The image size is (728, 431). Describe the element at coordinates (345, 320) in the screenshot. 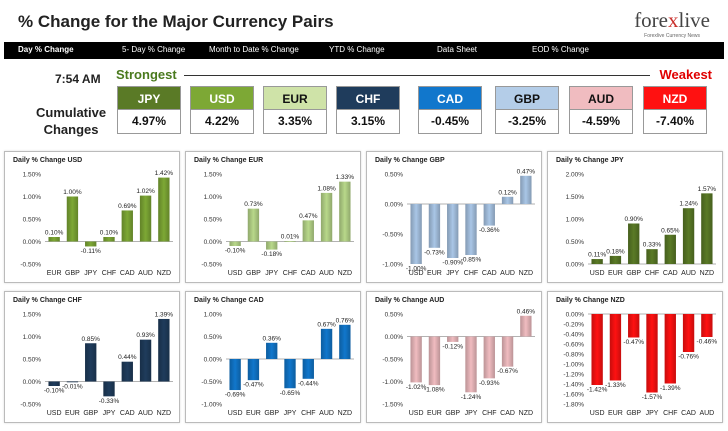

I see `data-label: 0.76%` at that location.